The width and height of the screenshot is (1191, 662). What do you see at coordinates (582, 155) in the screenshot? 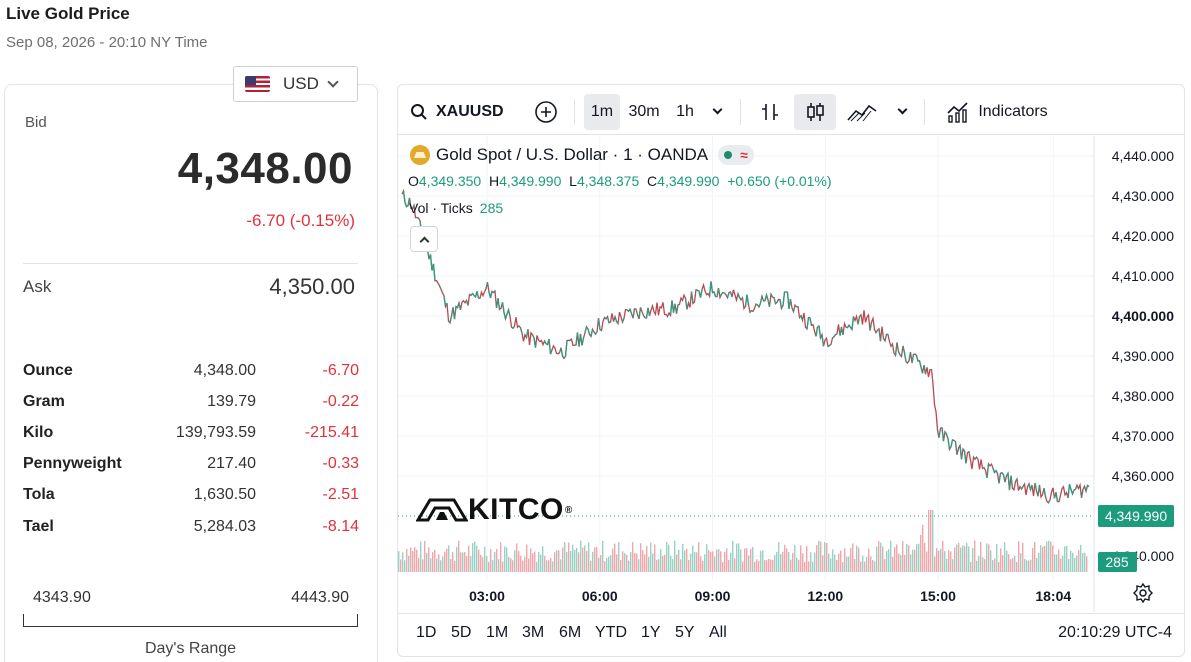
I see `chart-legend: Gold Spot / U.S. Dollar · 1 · OANDA ≈` at bounding box center [582, 155].